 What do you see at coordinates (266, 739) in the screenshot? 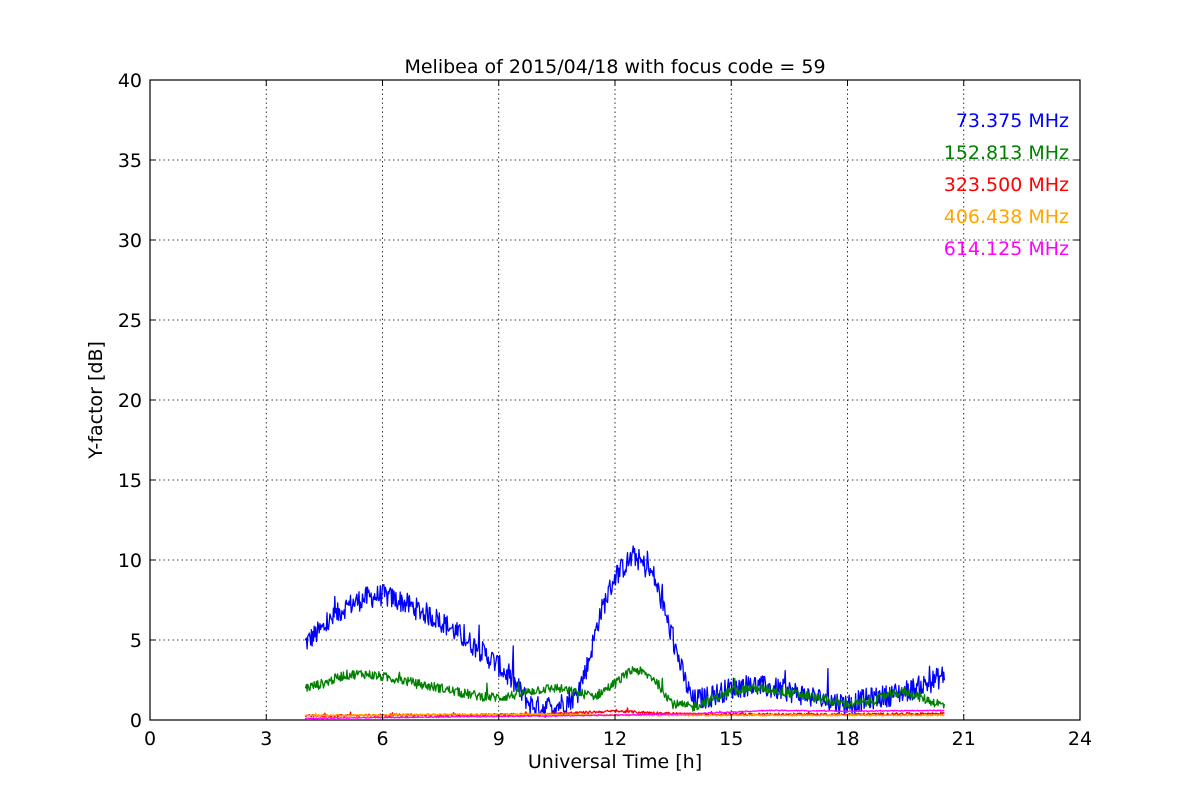
I see `x-tick-label: 3` at bounding box center [266, 739].